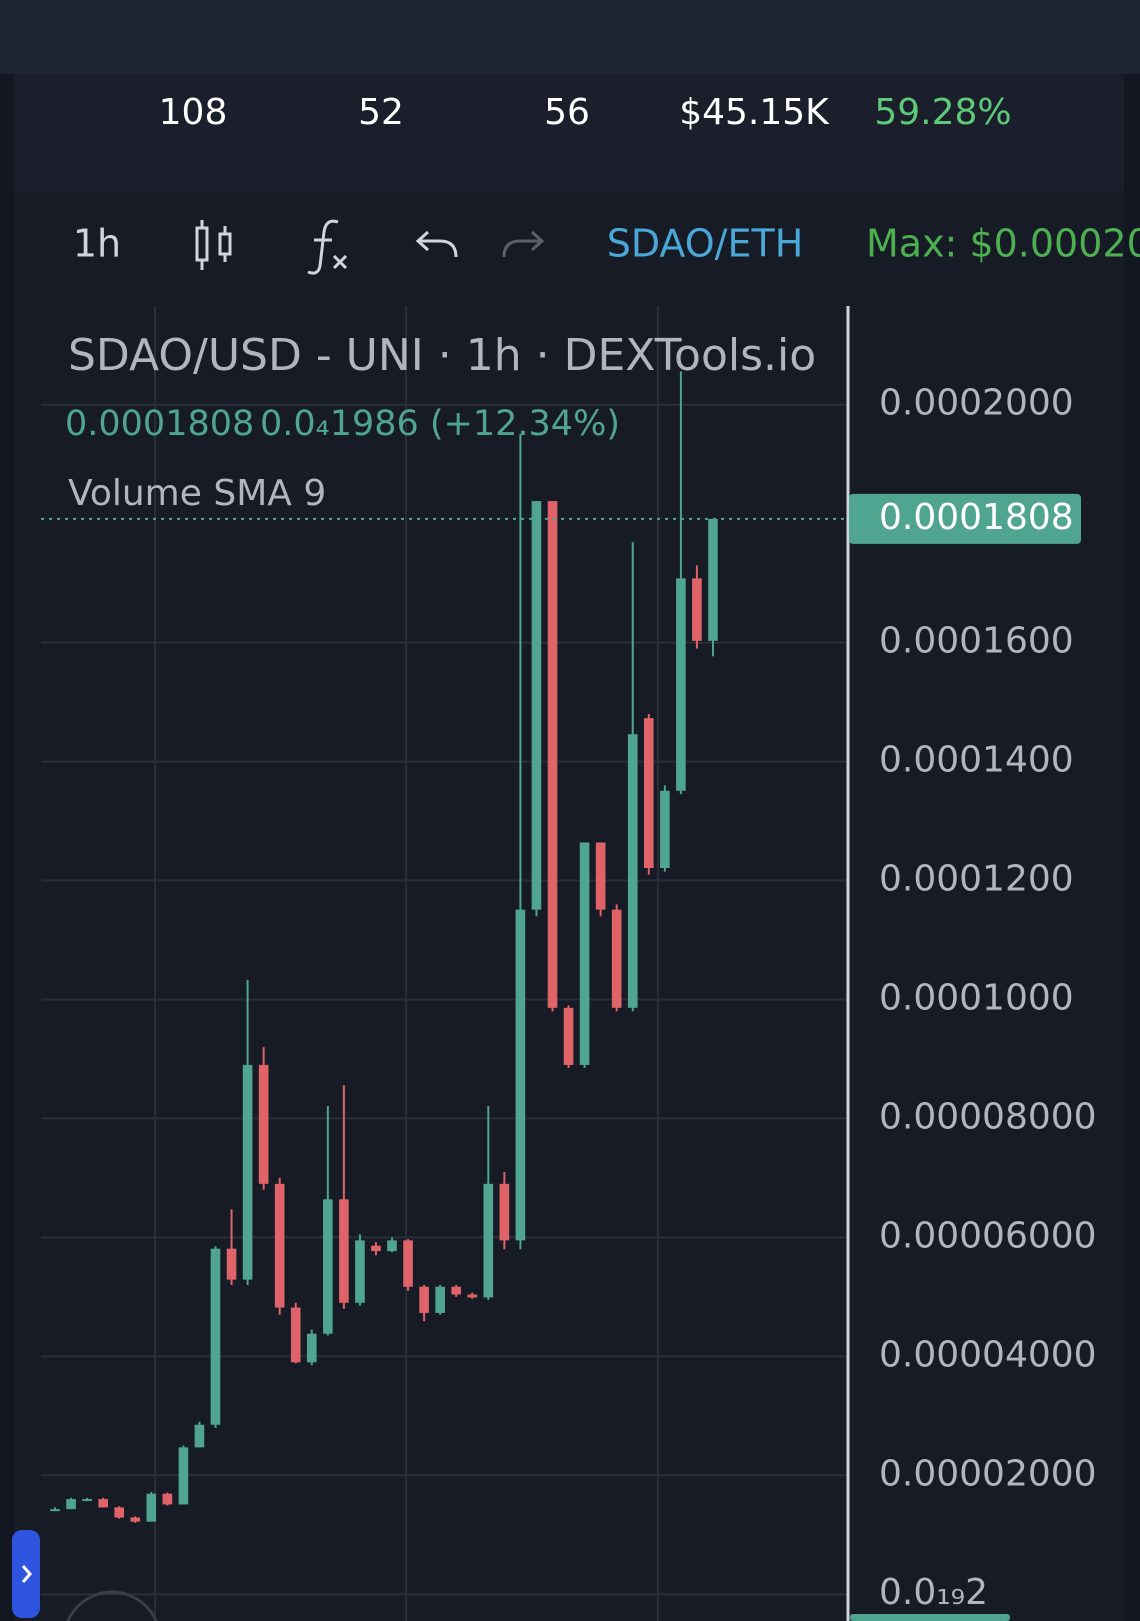 This screenshot has height=1621, width=1140. Describe the element at coordinates (933, 1592) in the screenshot. I see `y-tick-label: 0.0₁₉2` at that location.